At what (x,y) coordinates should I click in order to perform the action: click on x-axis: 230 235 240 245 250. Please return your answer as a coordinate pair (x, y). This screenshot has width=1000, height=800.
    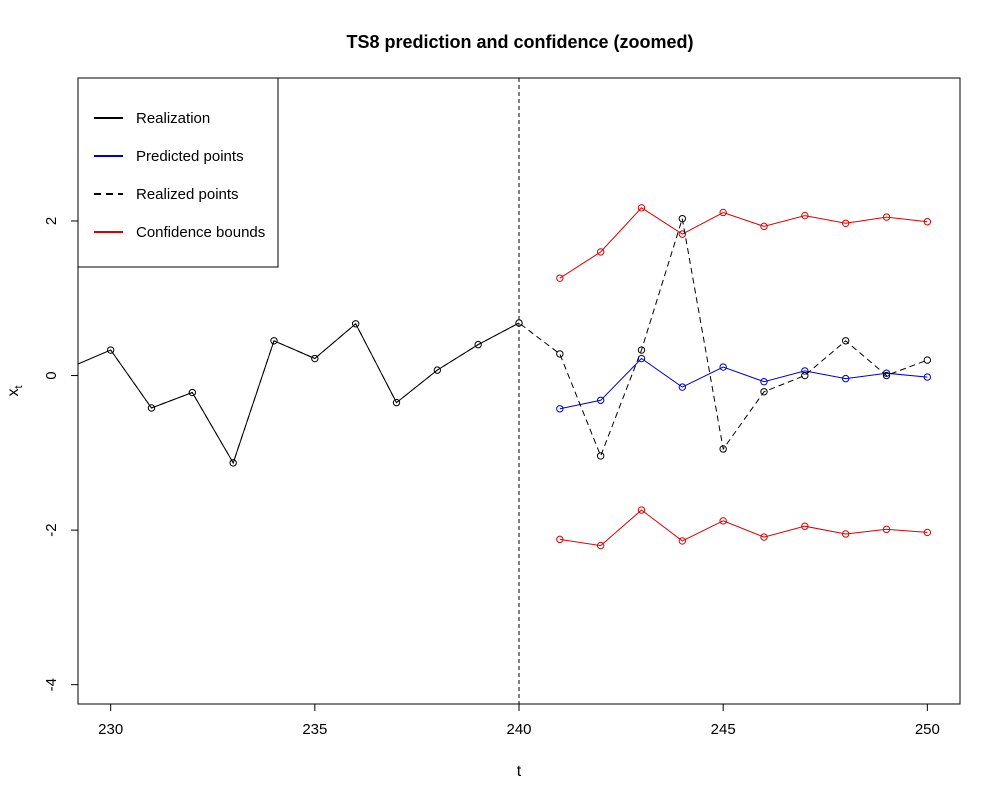
    Looking at the image, I should click on (519, 721).